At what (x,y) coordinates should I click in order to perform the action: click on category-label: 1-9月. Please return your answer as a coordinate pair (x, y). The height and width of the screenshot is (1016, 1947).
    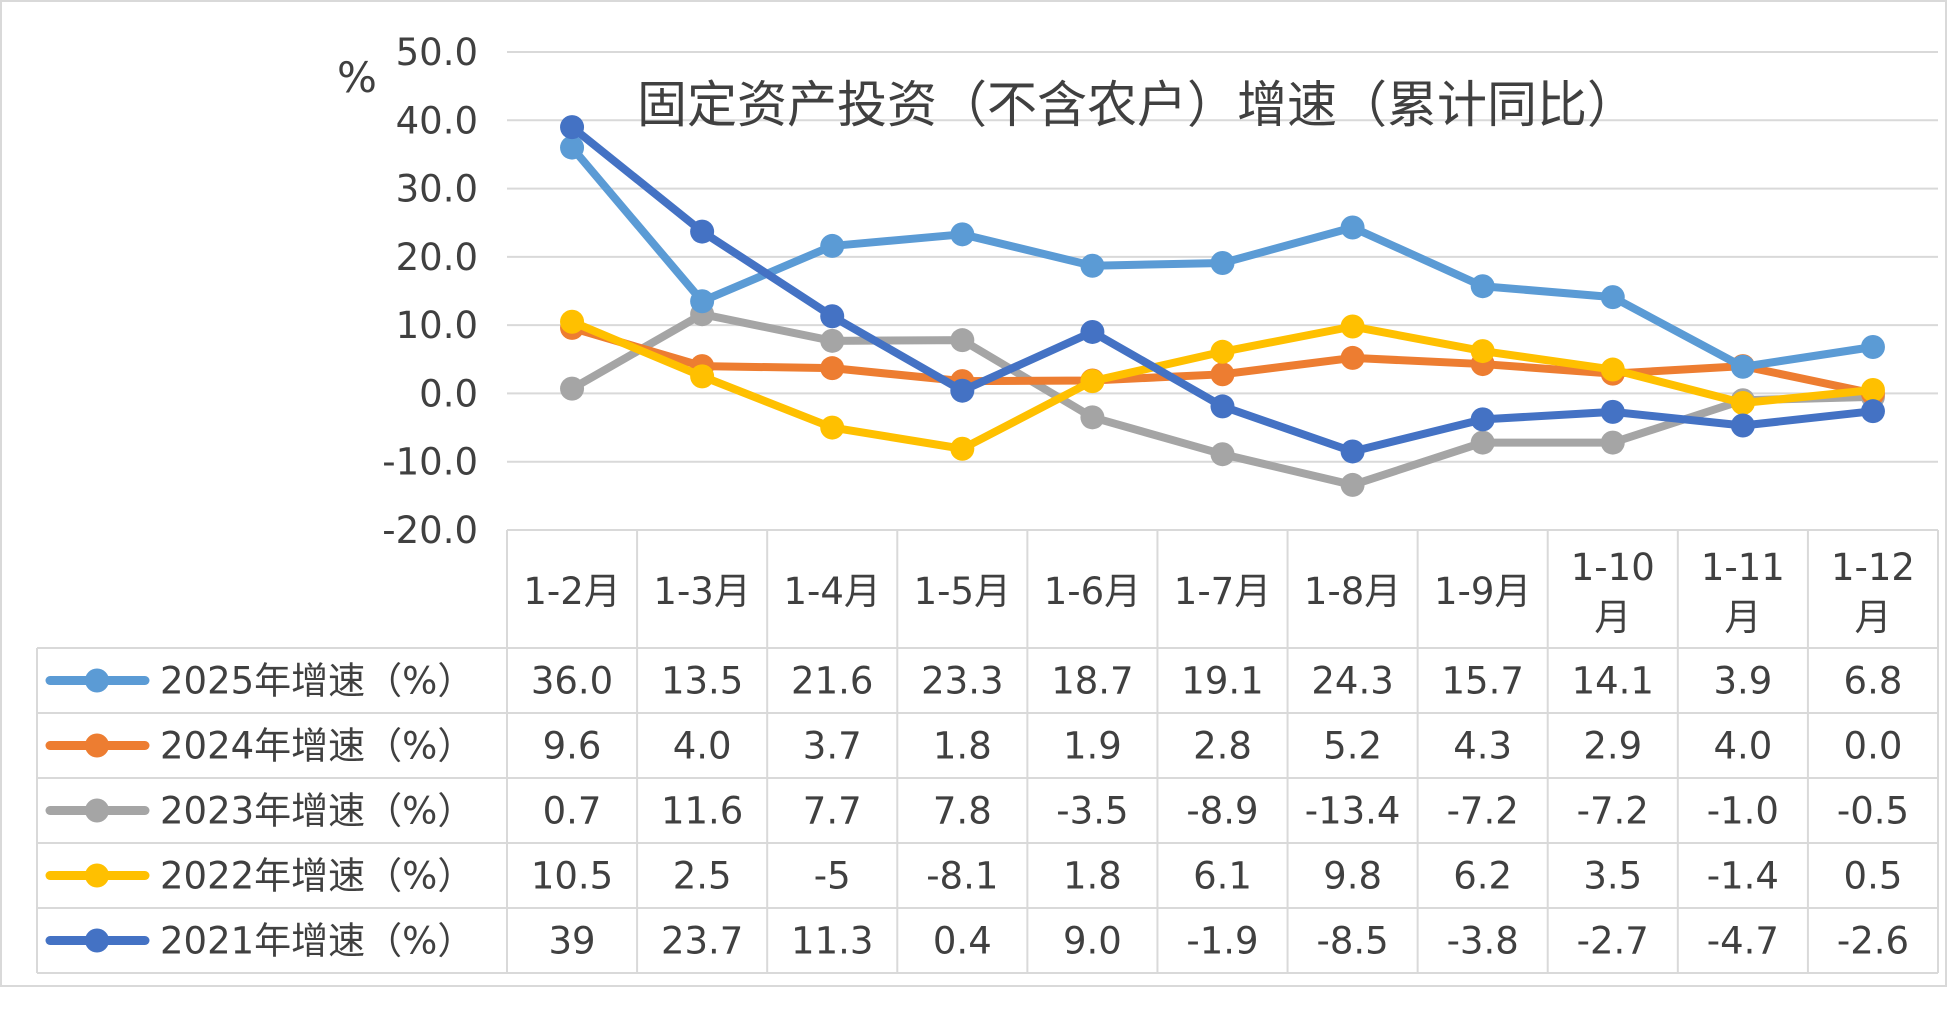
    Looking at the image, I should click on (1482, 591).